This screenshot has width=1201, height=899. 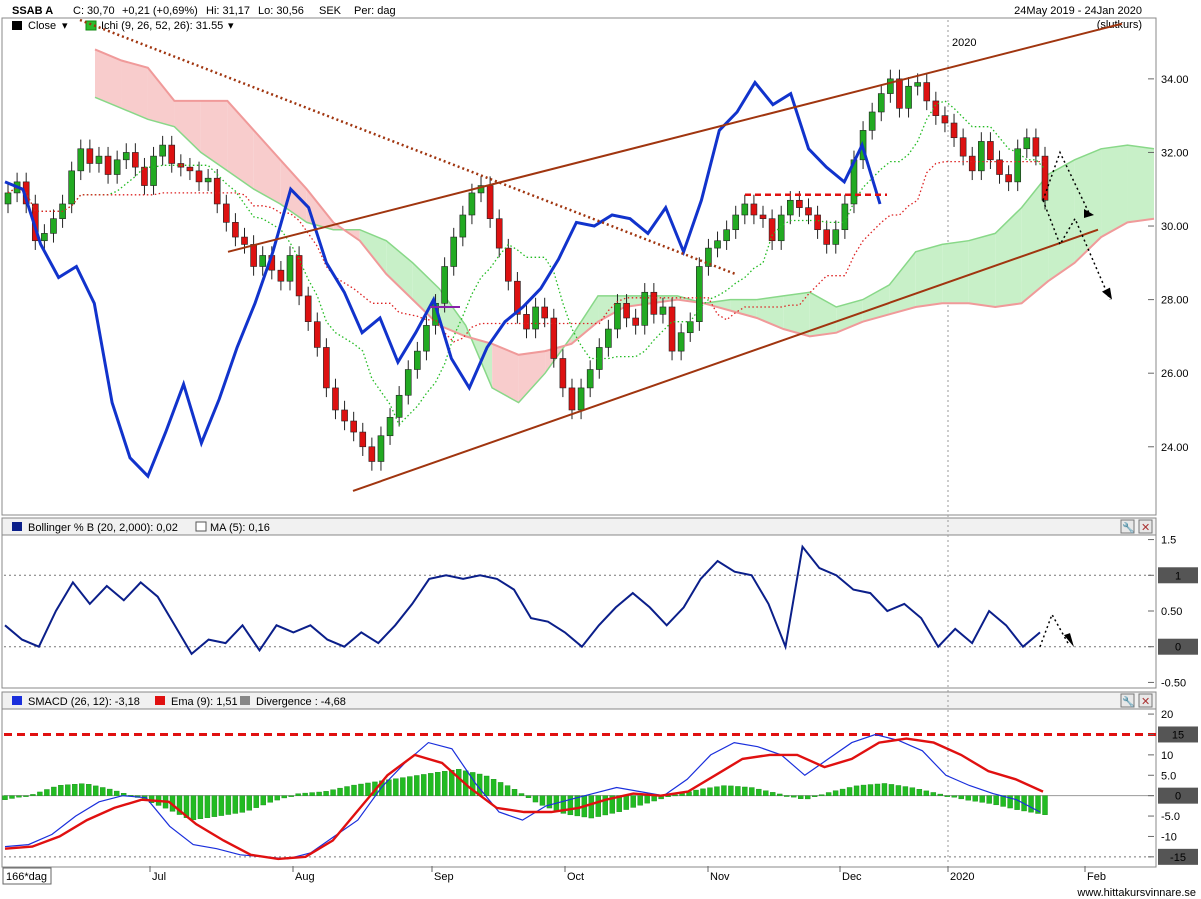 I want to click on smacd-line, so click(x=522, y=796).